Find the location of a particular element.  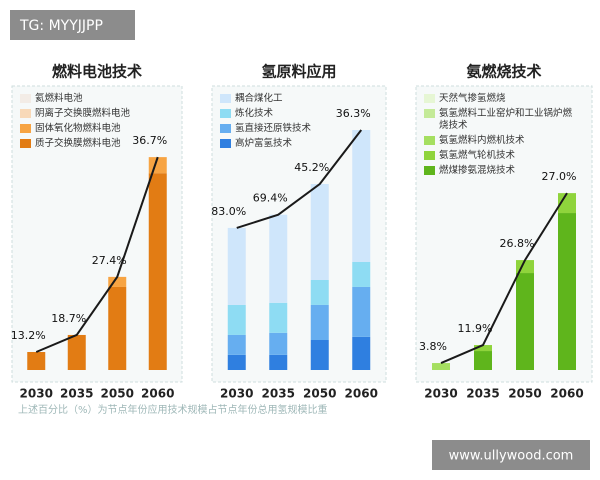

legend-item: 氨氢燃料内燃机技术 is located at coordinates (499, 141).